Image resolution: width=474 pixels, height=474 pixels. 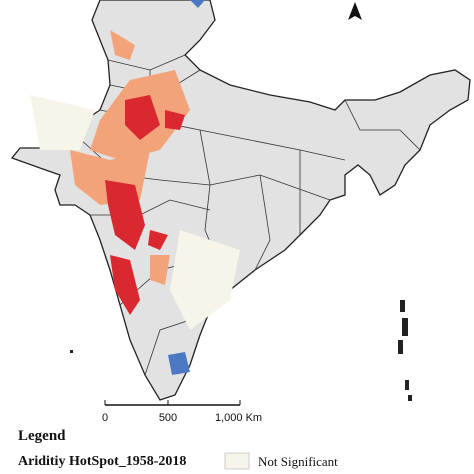 What do you see at coordinates (238, 418) in the screenshot?
I see `scale-label: 1,000 Km` at bounding box center [238, 418].